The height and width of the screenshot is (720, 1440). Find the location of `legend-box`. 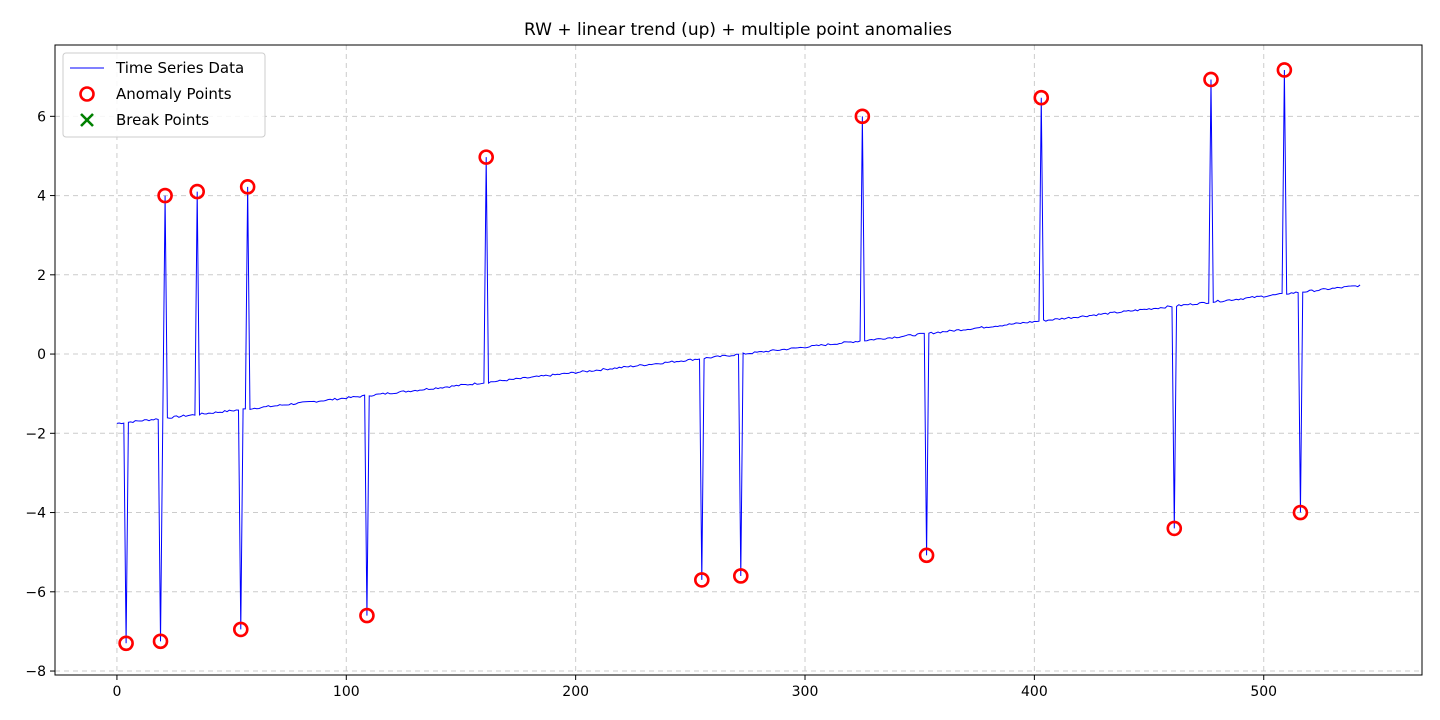

legend-box is located at coordinates (164, 95).